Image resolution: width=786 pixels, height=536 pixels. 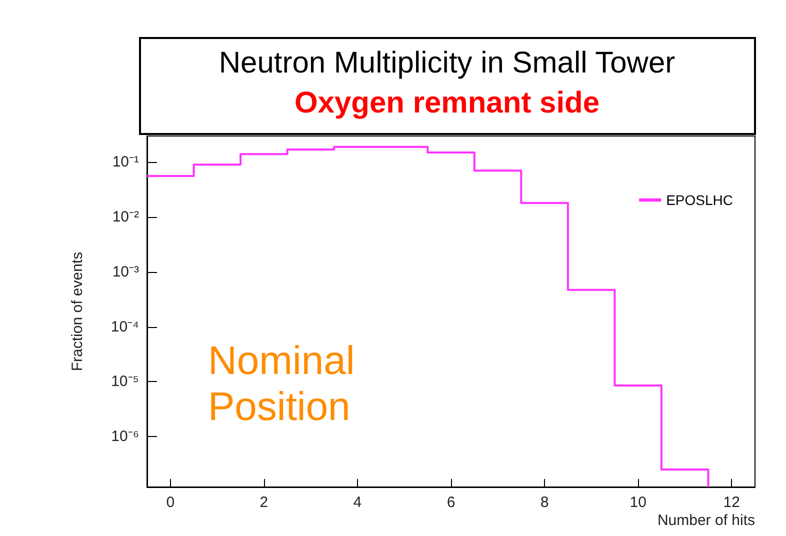 What do you see at coordinates (700, 200) in the screenshot?
I see `legend-label: EPOSLHC` at bounding box center [700, 200].